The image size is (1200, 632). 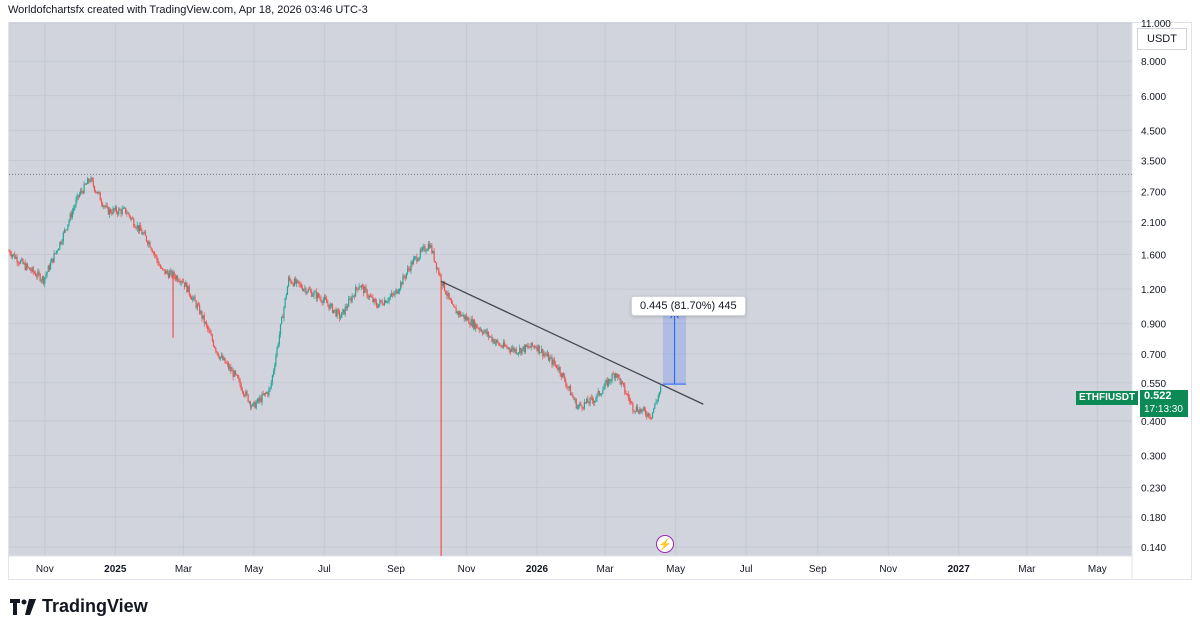 I want to click on tradingview-logo: TradingView, so click(x=79, y=606).